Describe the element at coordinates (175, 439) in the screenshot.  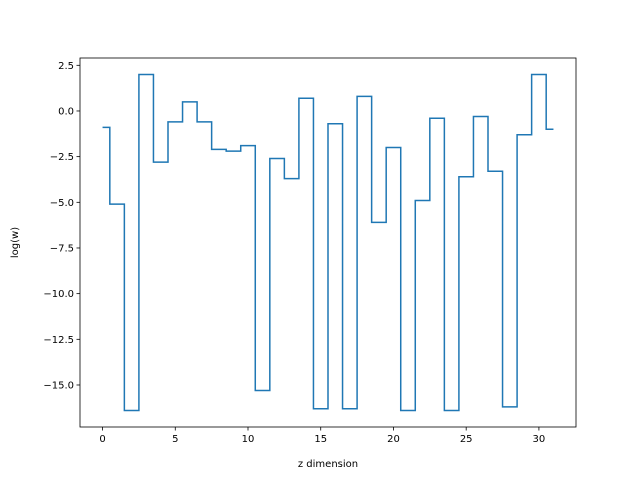
I see `x-tick-label: 5` at that location.